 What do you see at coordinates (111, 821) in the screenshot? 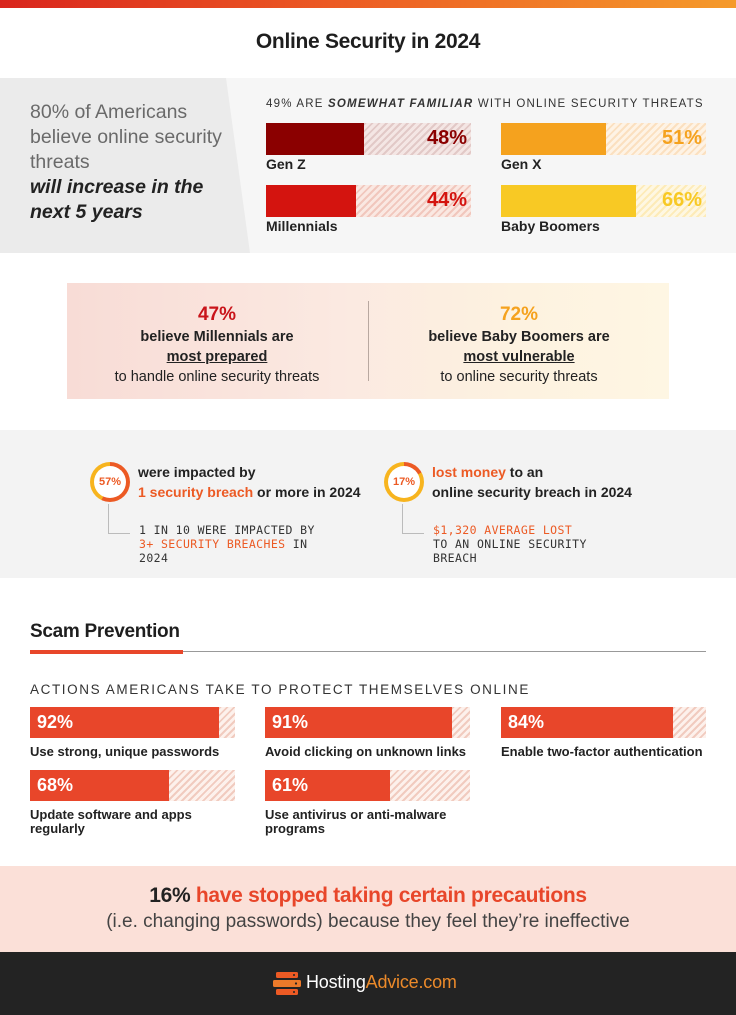
I see `action-bar-category-label: Update software and apps regularly` at bounding box center [111, 821].